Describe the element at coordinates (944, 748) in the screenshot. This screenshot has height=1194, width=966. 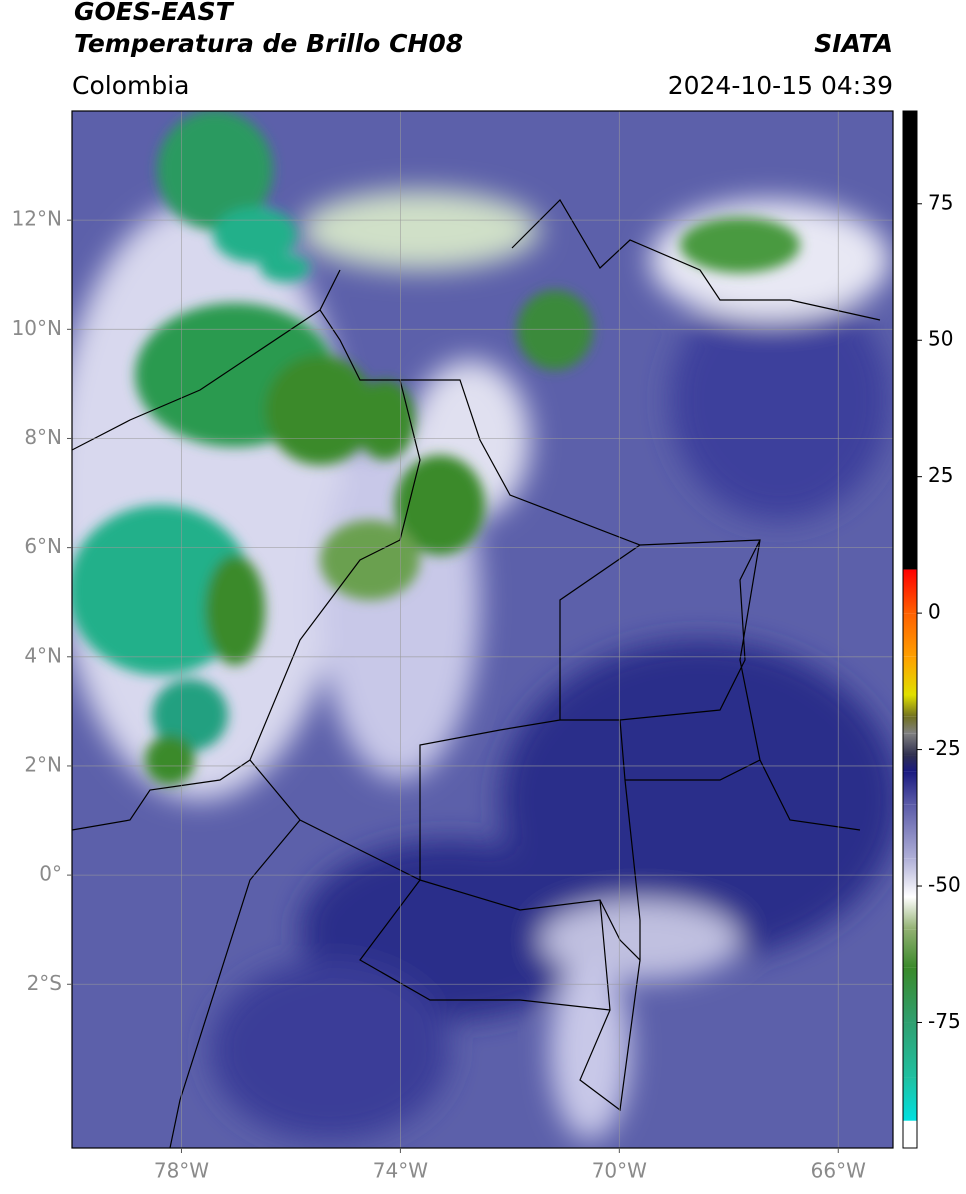
I see `colorbar-tick-label: -25` at that location.